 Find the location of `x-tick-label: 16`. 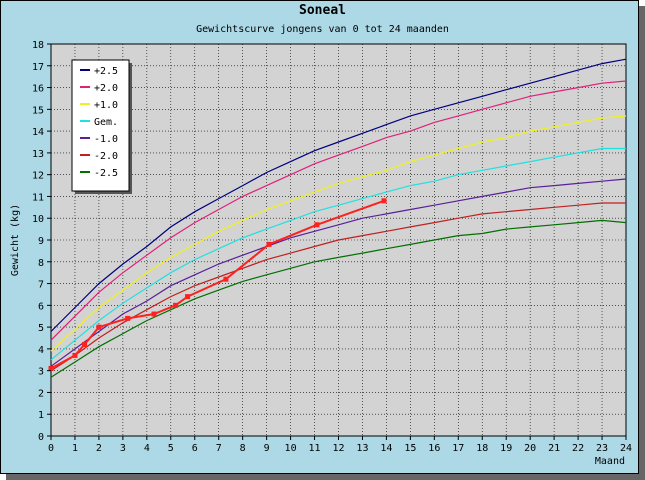

x-tick-label: 16 is located at coordinates (434, 448).